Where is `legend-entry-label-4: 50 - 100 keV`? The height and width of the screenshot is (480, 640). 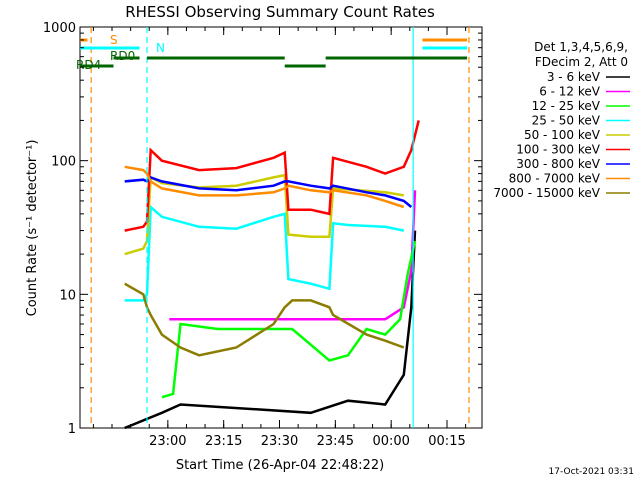 legend-entry-label-4: 50 - 100 keV is located at coordinates (562, 135).